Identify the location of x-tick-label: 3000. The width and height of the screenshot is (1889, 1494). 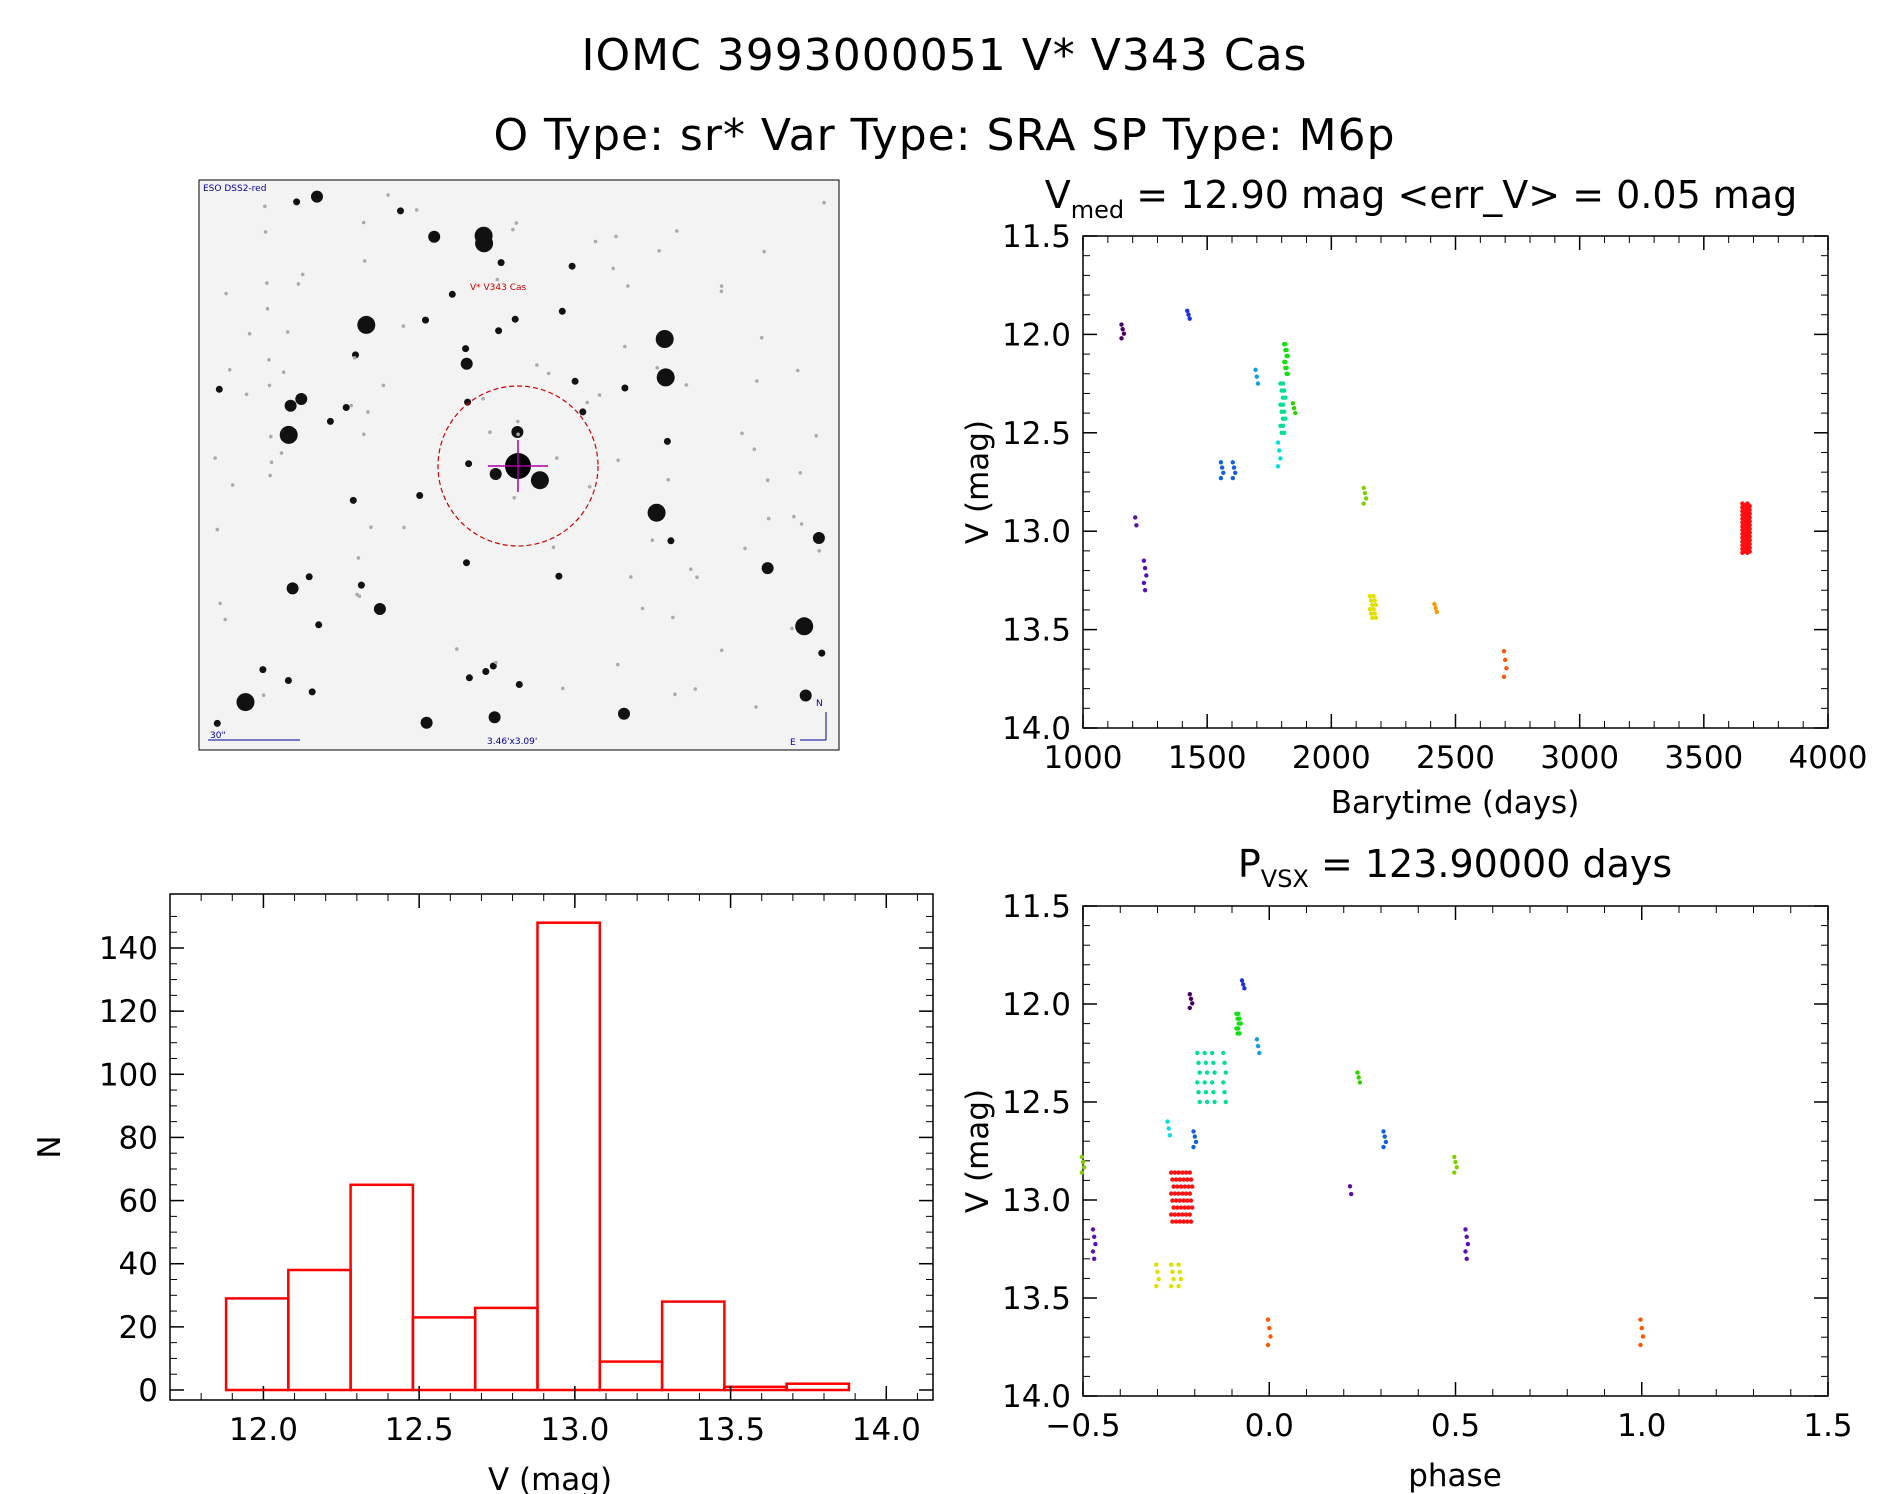
(1579, 758).